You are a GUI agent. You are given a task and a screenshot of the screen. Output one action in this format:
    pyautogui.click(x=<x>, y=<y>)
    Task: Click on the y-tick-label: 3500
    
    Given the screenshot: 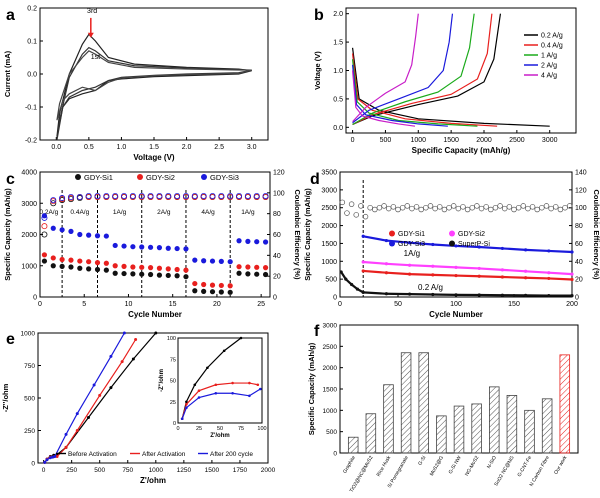 What is the action you would take?
    pyautogui.click(x=329, y=173)
    